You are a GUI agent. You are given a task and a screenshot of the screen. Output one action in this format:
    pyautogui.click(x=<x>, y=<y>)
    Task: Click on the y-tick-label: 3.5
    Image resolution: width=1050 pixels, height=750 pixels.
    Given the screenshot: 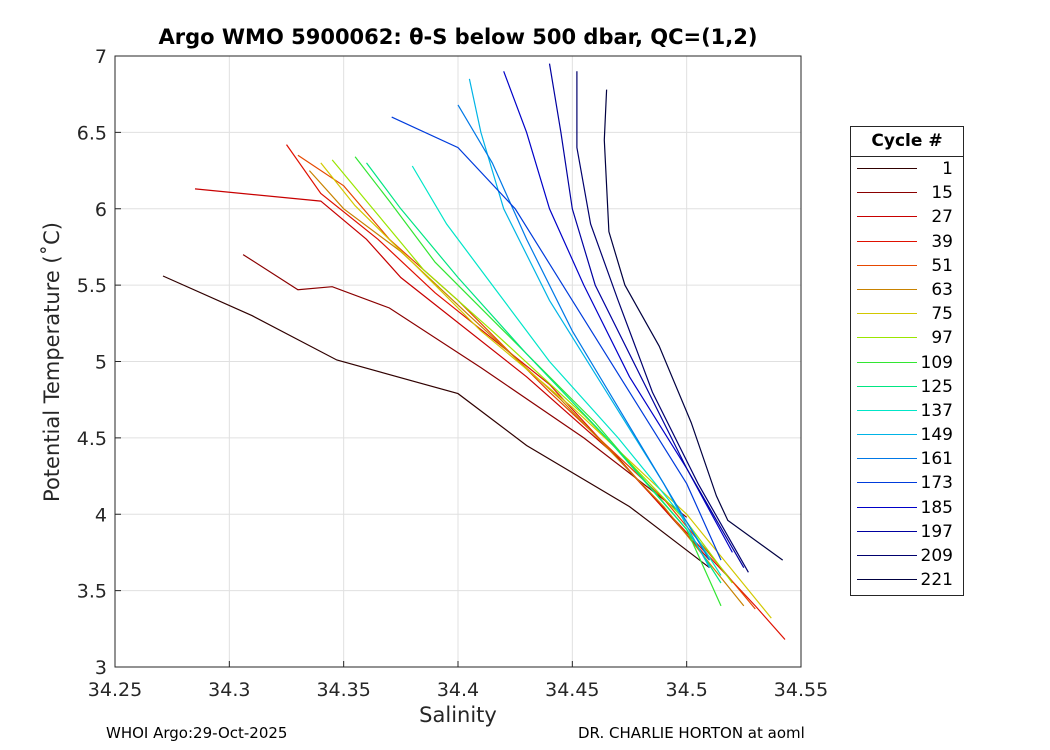 What is the action you would take?
    pyautogui.click(x=92, y=592)
    